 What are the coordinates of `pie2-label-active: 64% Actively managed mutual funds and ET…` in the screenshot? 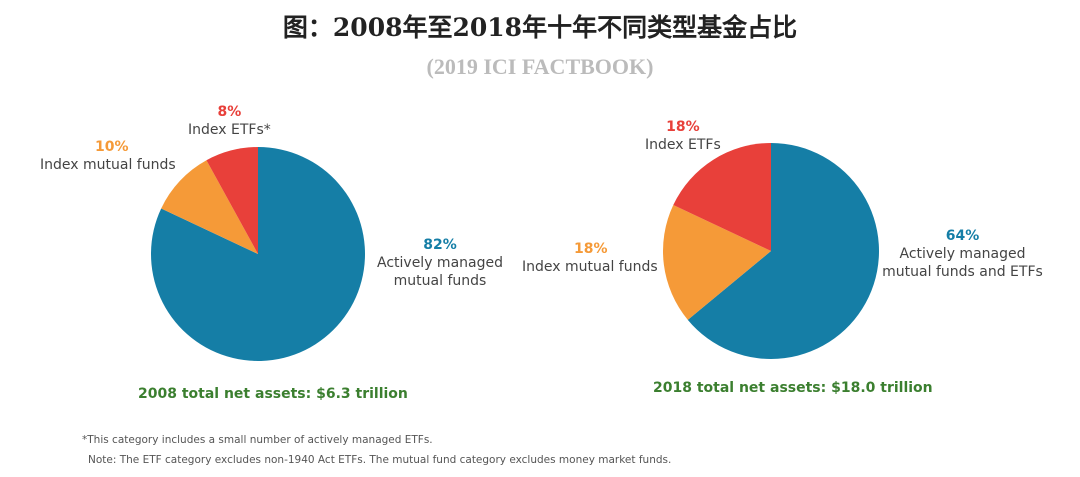 It's located at (962, 254).